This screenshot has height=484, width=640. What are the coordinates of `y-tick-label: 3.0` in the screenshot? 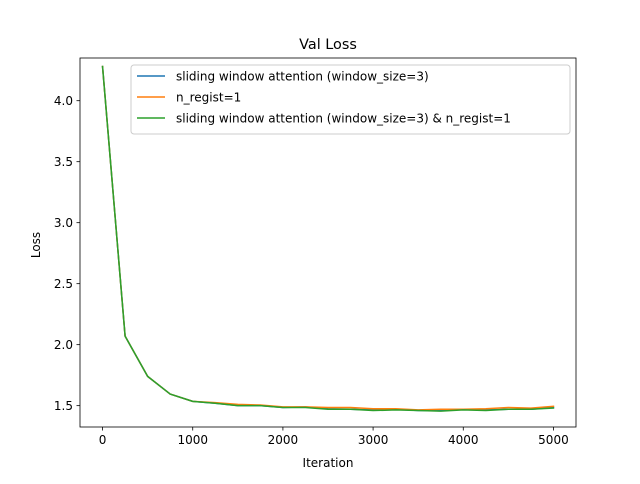 It's located at (63, 223).